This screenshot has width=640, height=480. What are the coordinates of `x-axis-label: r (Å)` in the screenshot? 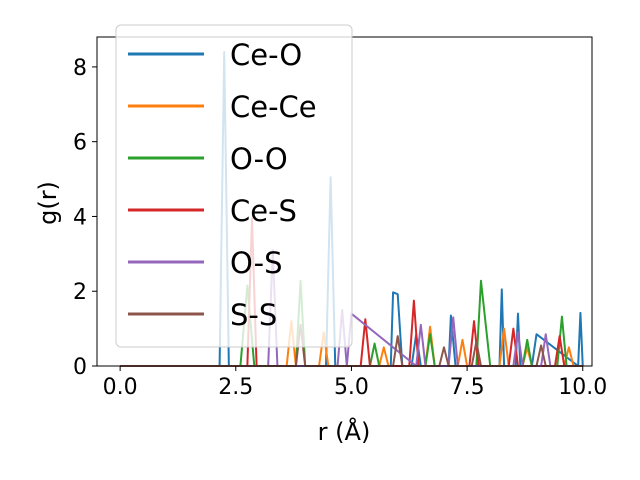 It's located at (344, 431).